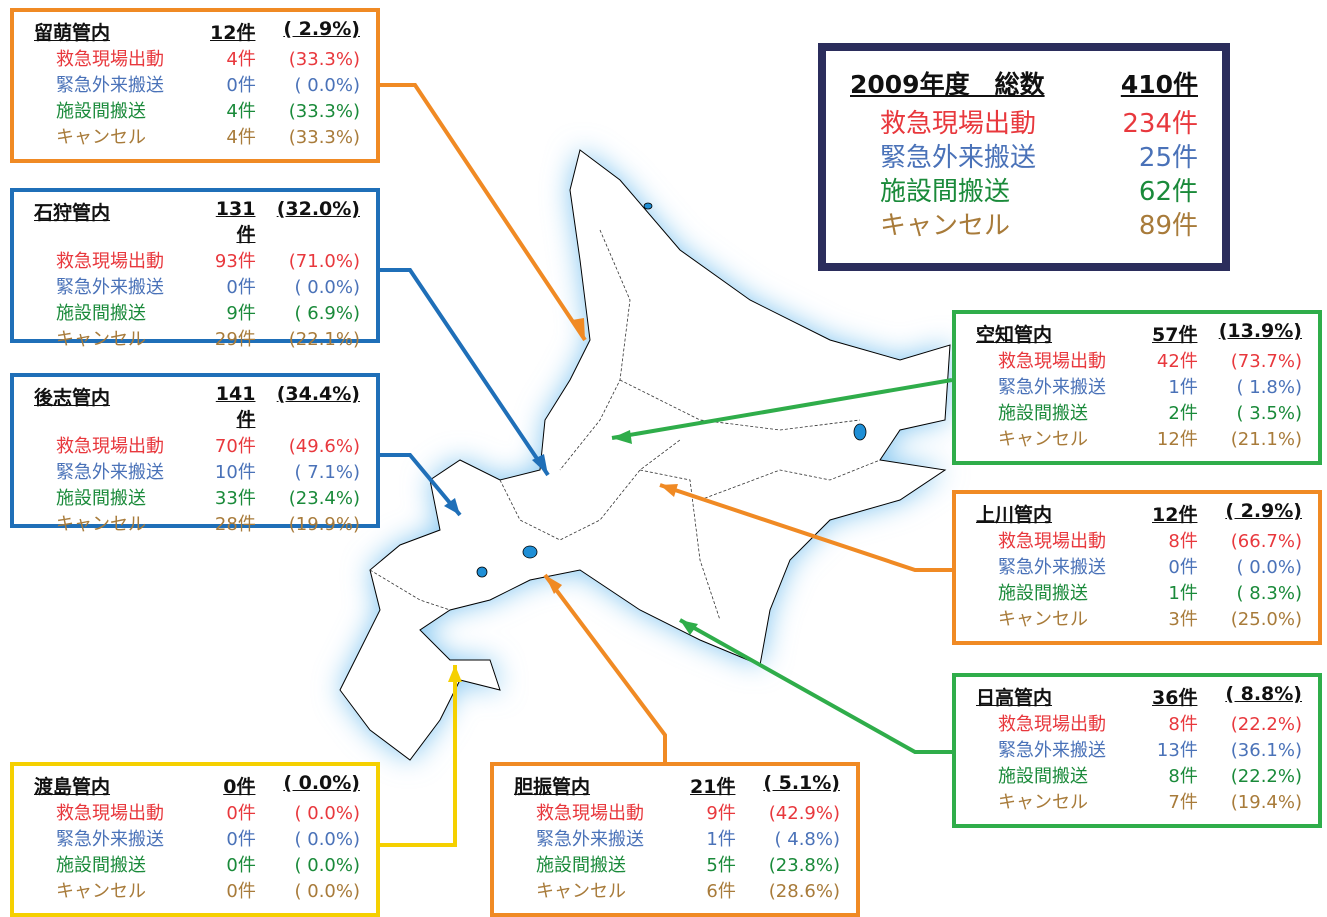  I want to click on row-pct: (73.7%), so click(1266, 361).